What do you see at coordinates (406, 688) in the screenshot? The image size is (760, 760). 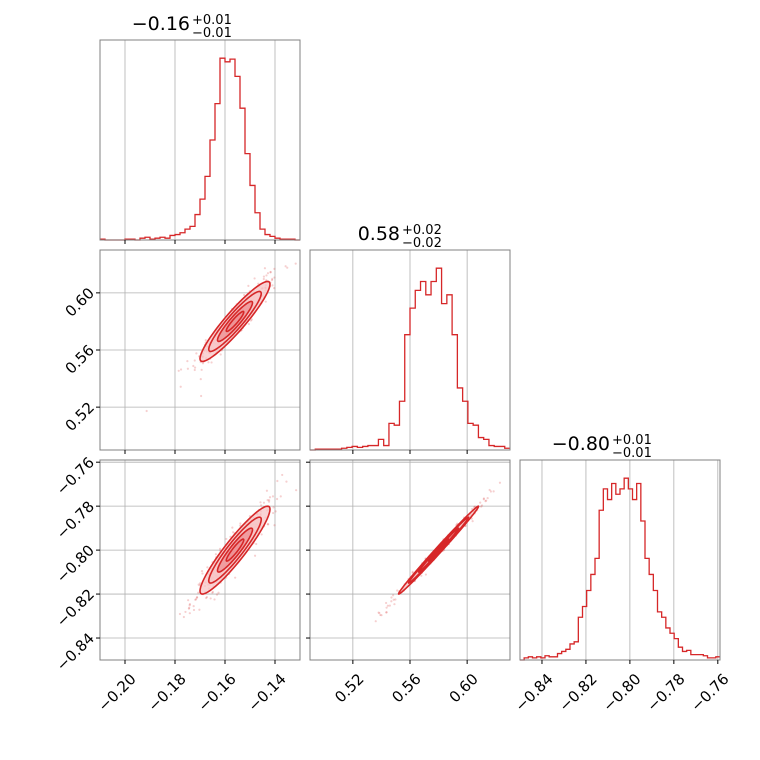 I see `x-tick-label: 0.56` at bounding box center [406, 688].